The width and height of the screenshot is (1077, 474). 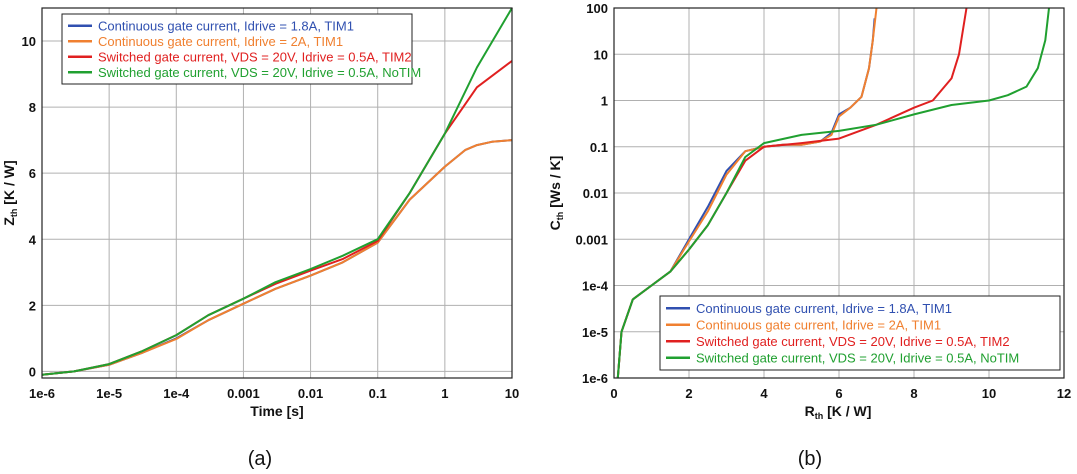 What do you see at coordinates (819, 416) in the screenshot?
I see `panel-b-x-label-sub: th` at bounding box center [819, 416].